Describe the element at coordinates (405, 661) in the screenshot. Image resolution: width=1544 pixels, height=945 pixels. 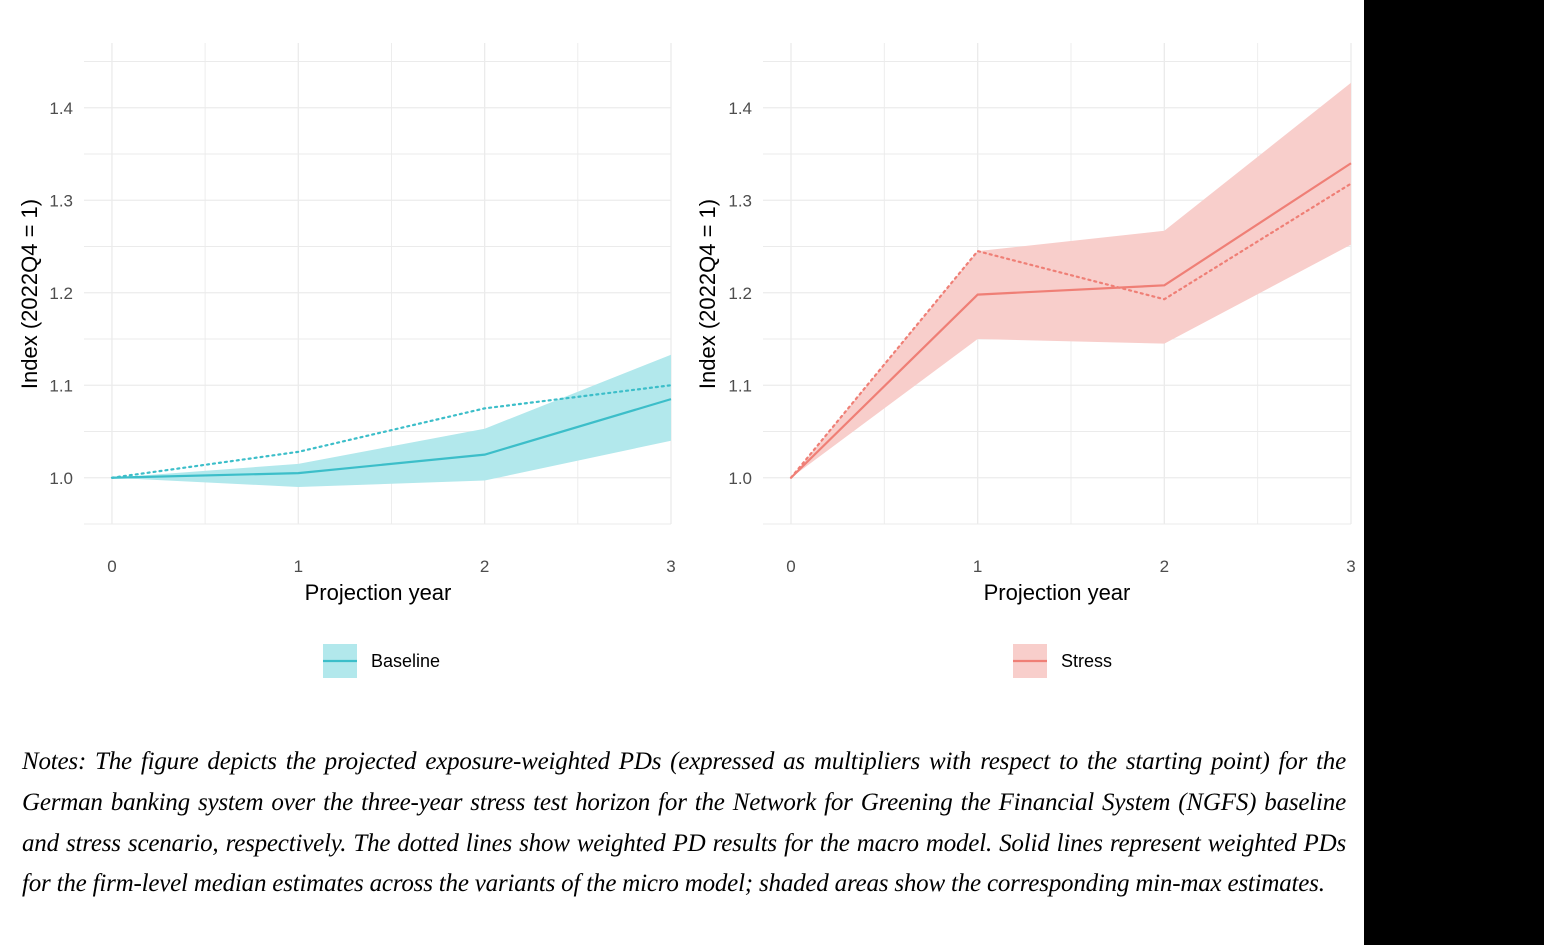
I see `legend-label: Baseline` at that location.